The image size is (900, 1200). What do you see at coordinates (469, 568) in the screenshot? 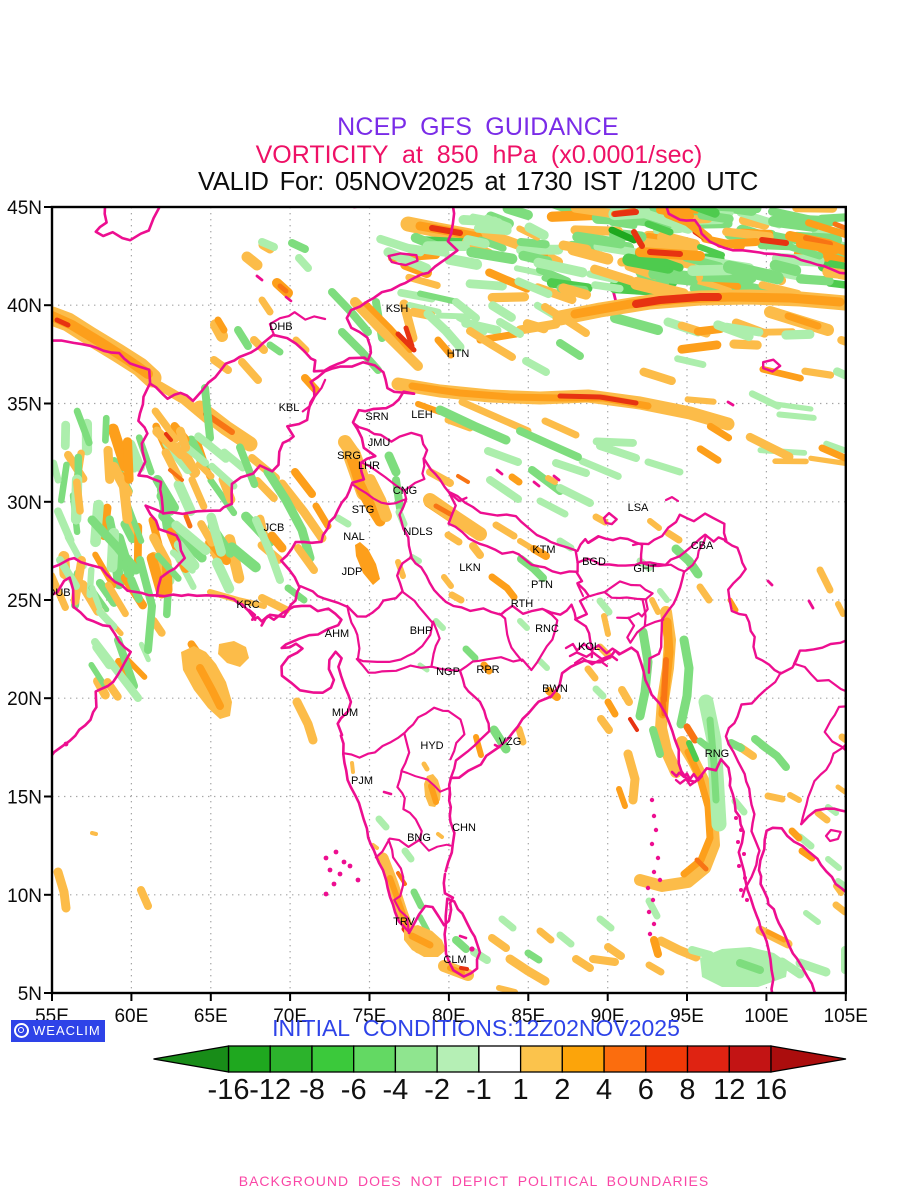
I see `svg-text: LKN` at bounding box center [469, 568].